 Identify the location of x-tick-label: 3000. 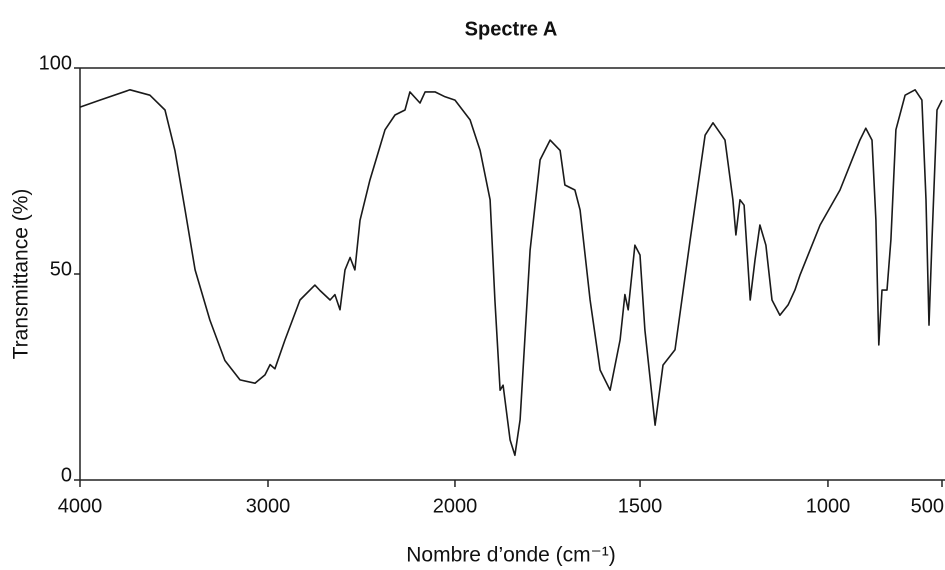
(268, 506).